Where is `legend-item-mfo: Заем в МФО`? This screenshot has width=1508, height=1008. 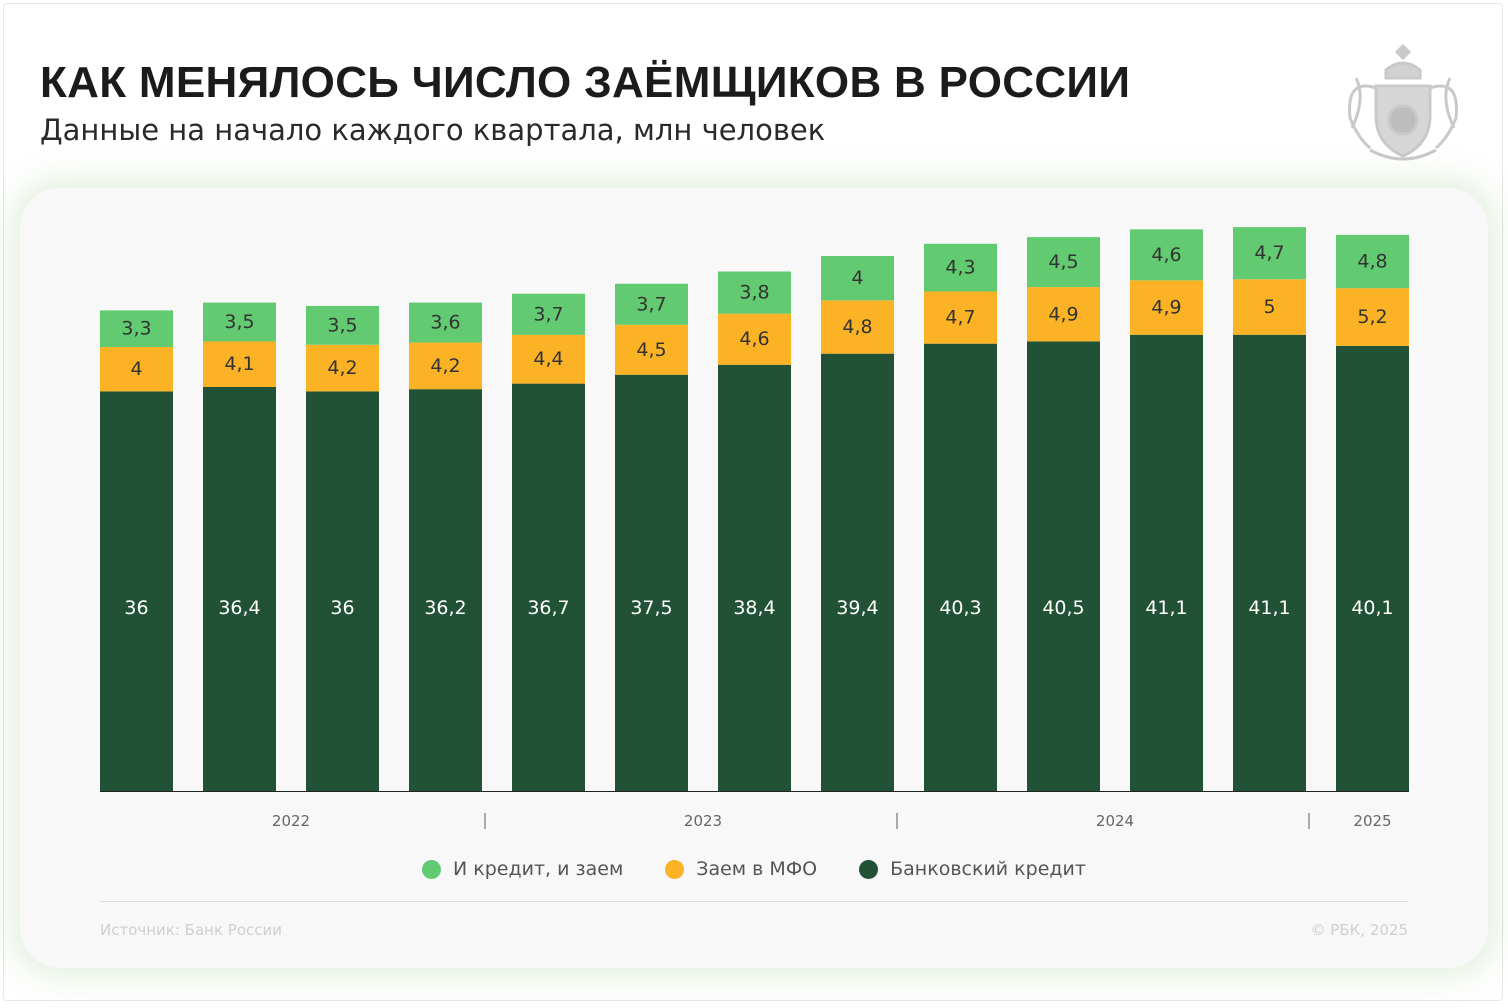 legend-item-mfo: Заем в МФО is located at coordinates (741, 869).